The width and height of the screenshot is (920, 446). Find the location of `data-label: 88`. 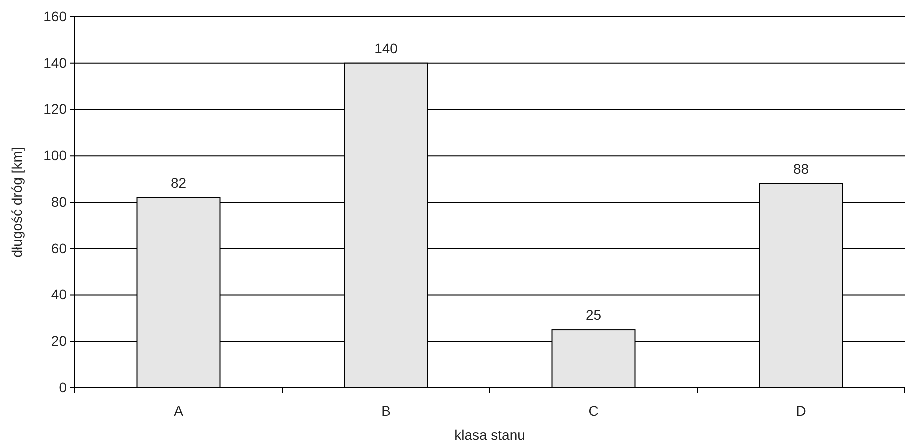

data-label: 88 is located at coordinates (801, 168).